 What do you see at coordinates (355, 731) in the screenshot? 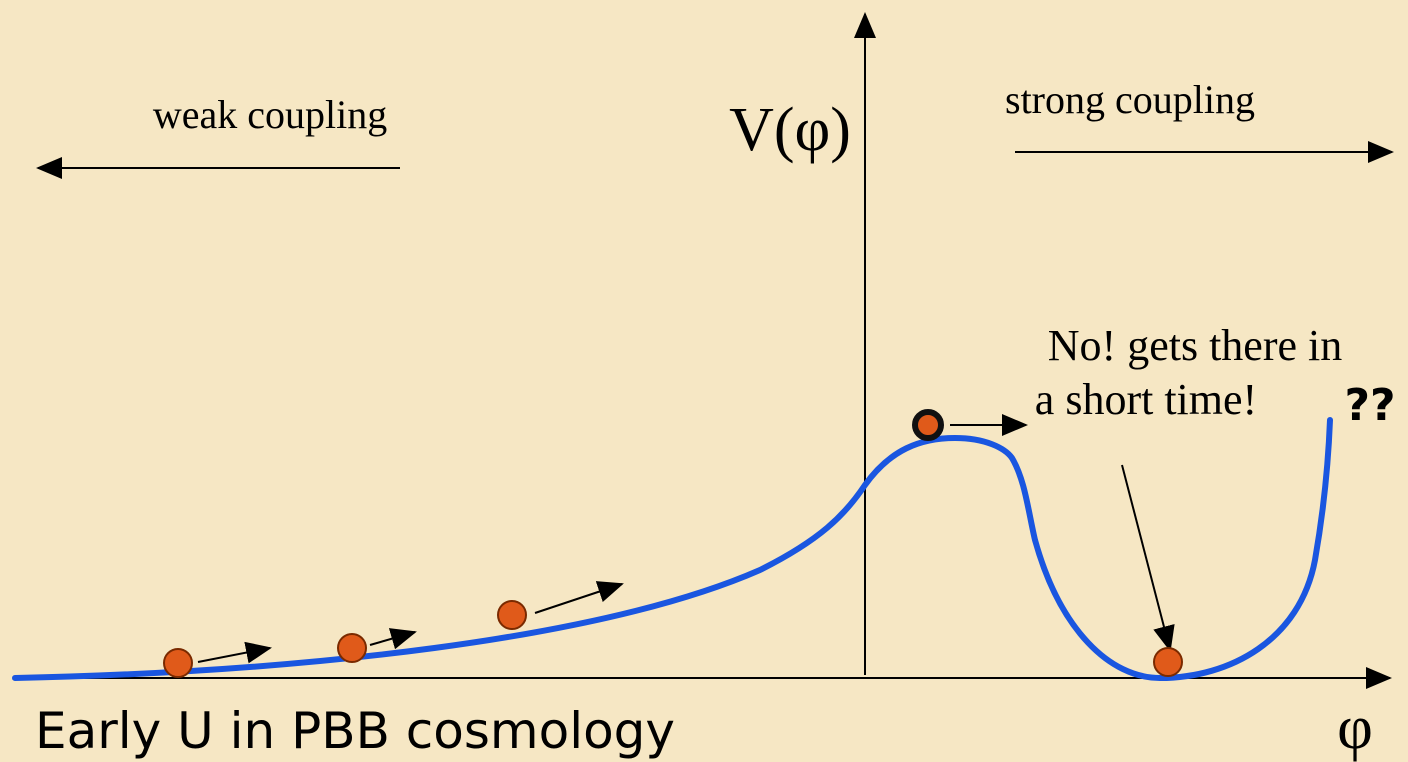
I see `caption: Early U in PBB cosmology` at bounding box center [355, 731].